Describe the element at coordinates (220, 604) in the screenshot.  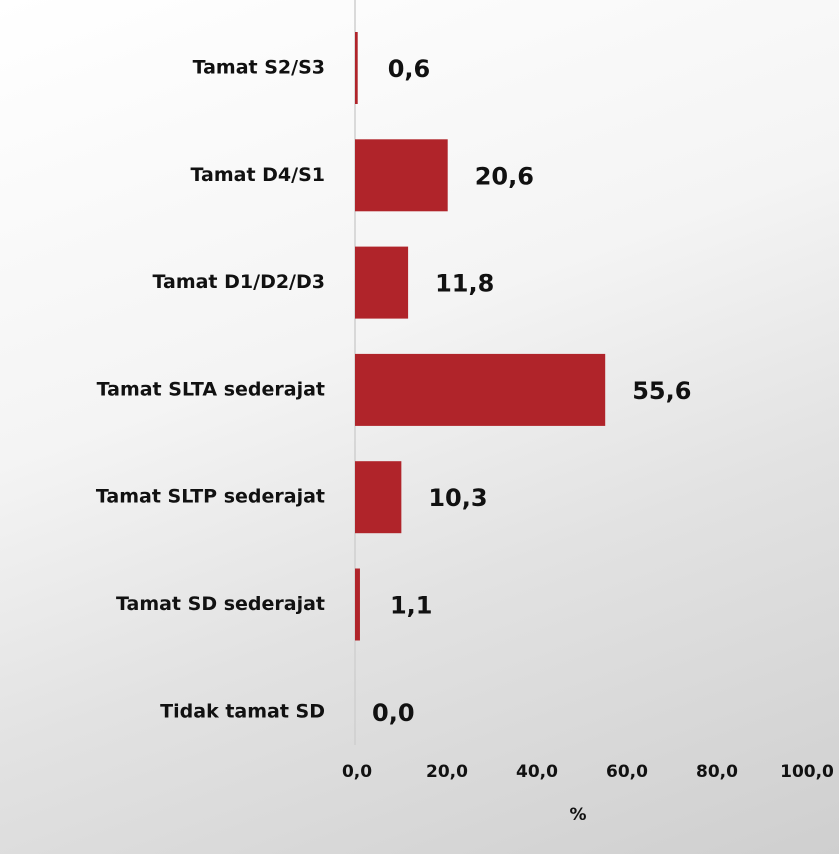
I see `y-tick-label: Tamat SD sederajat` at that location.